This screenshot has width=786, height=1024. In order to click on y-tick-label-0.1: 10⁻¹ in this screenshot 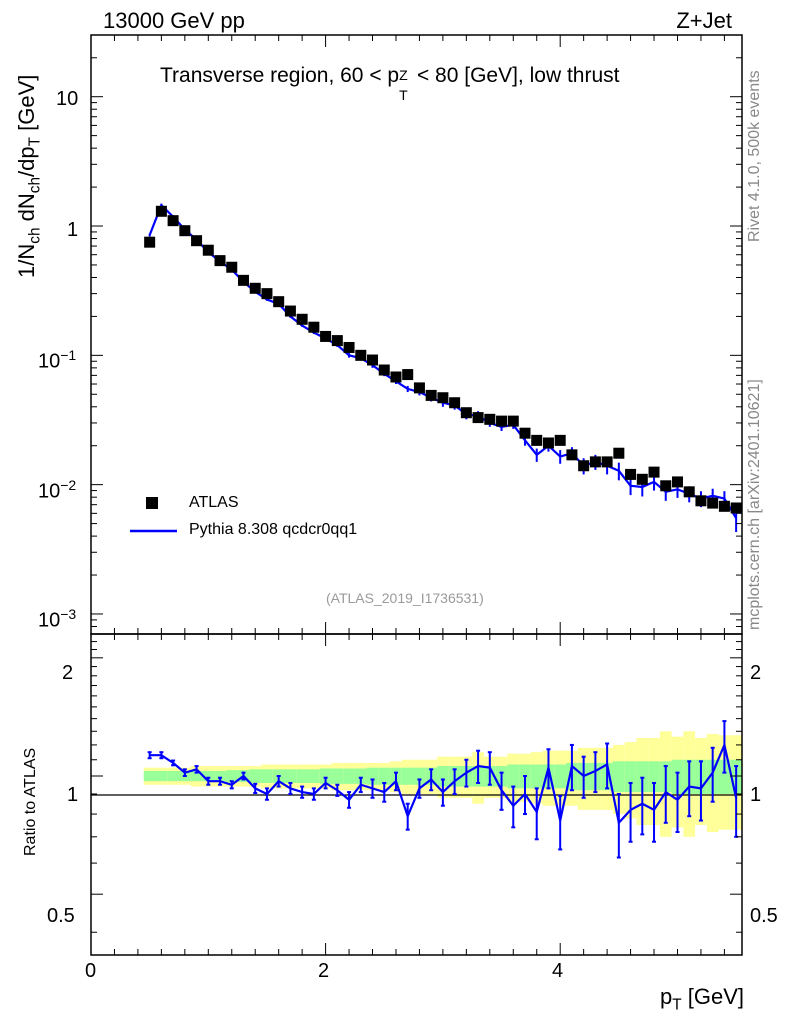, I will do `click(57, 360)`.